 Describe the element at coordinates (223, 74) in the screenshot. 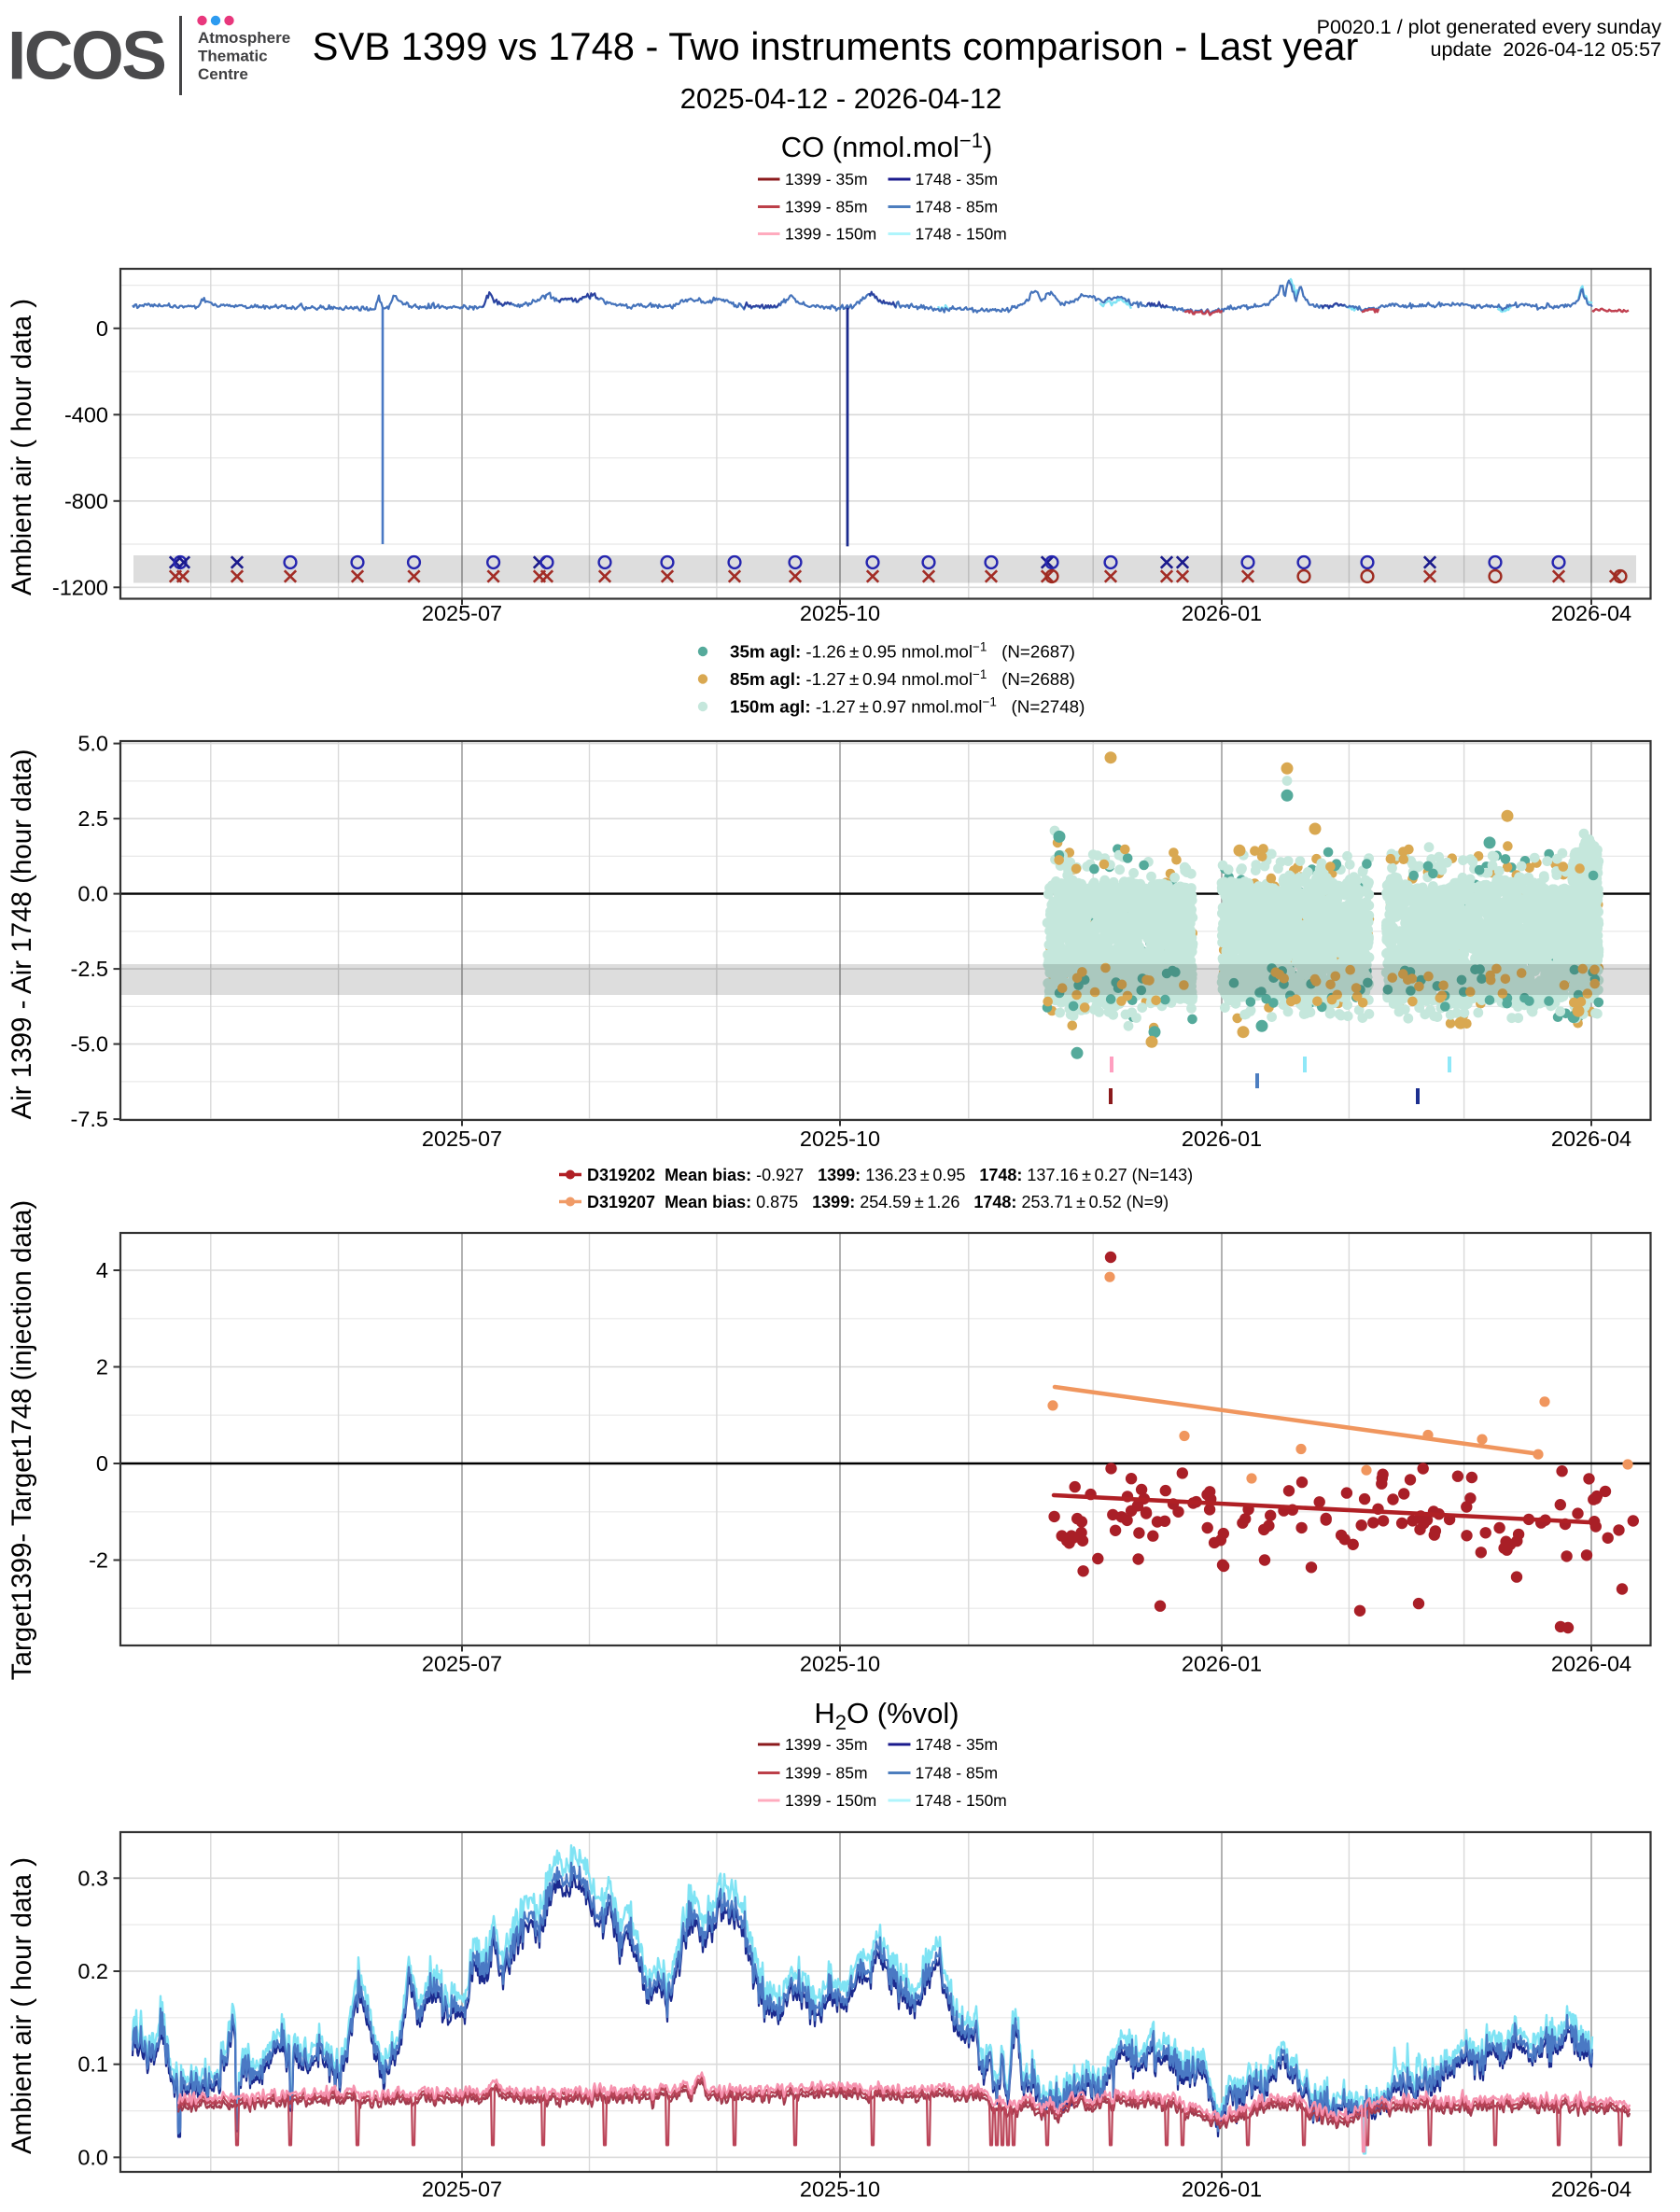

I see `svg-text: Centre` at that location.